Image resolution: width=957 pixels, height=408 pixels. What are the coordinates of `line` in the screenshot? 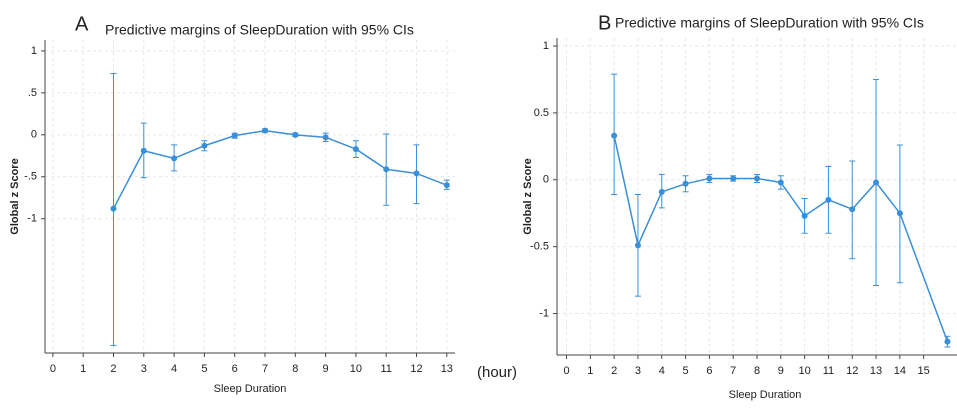 It's located at (280, 169).